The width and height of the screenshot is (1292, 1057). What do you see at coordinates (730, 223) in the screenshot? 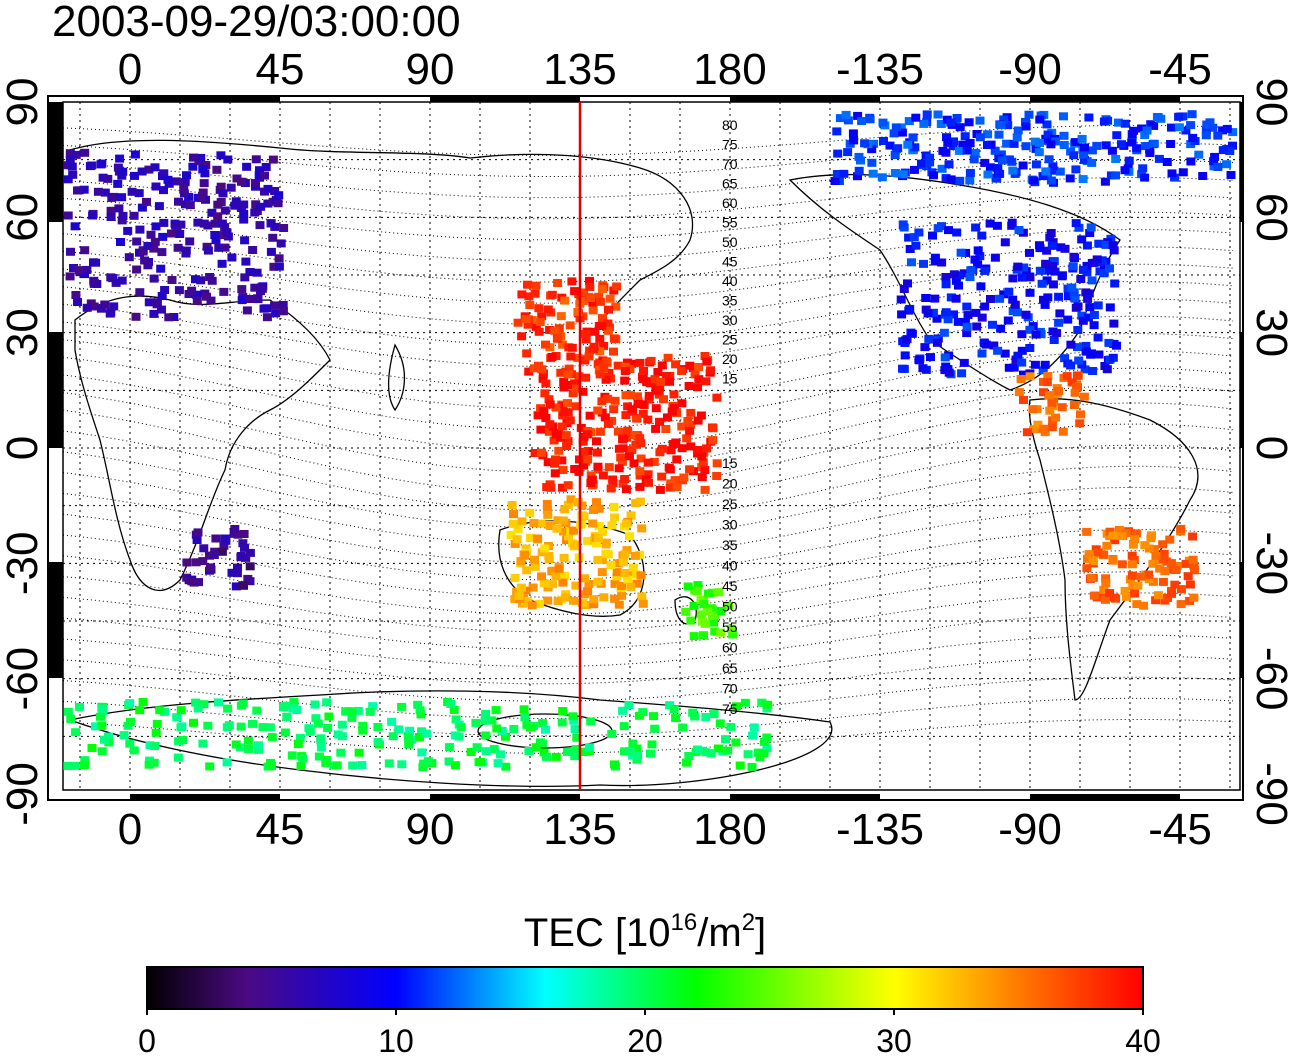
I see `contour-label-north: 55` at bounding box center [730, 223].